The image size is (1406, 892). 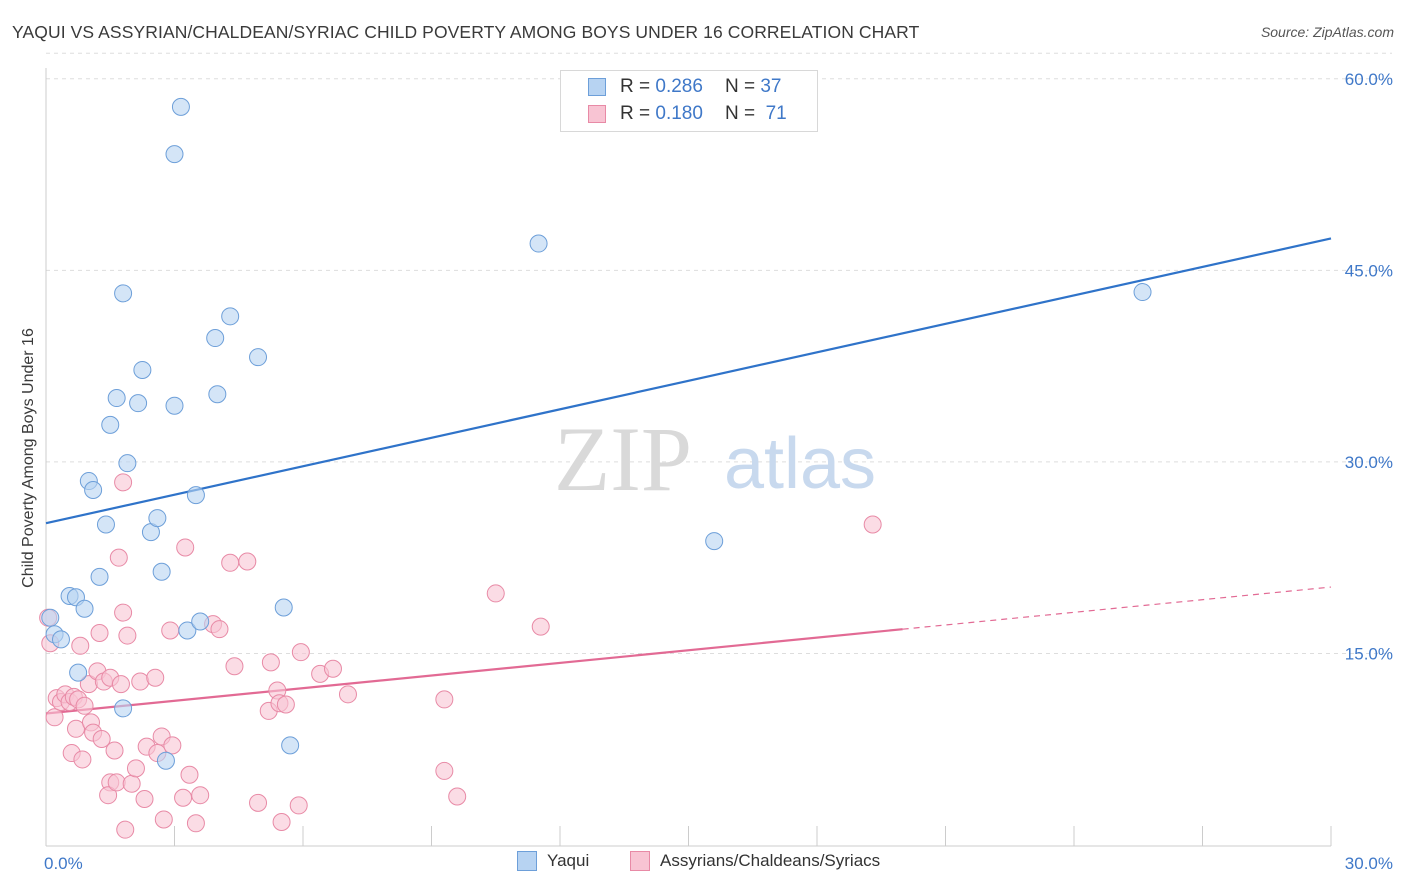 I want to click on legend-row-yaqui: R = 0.286 N = 37, so click(x=671, y=87).